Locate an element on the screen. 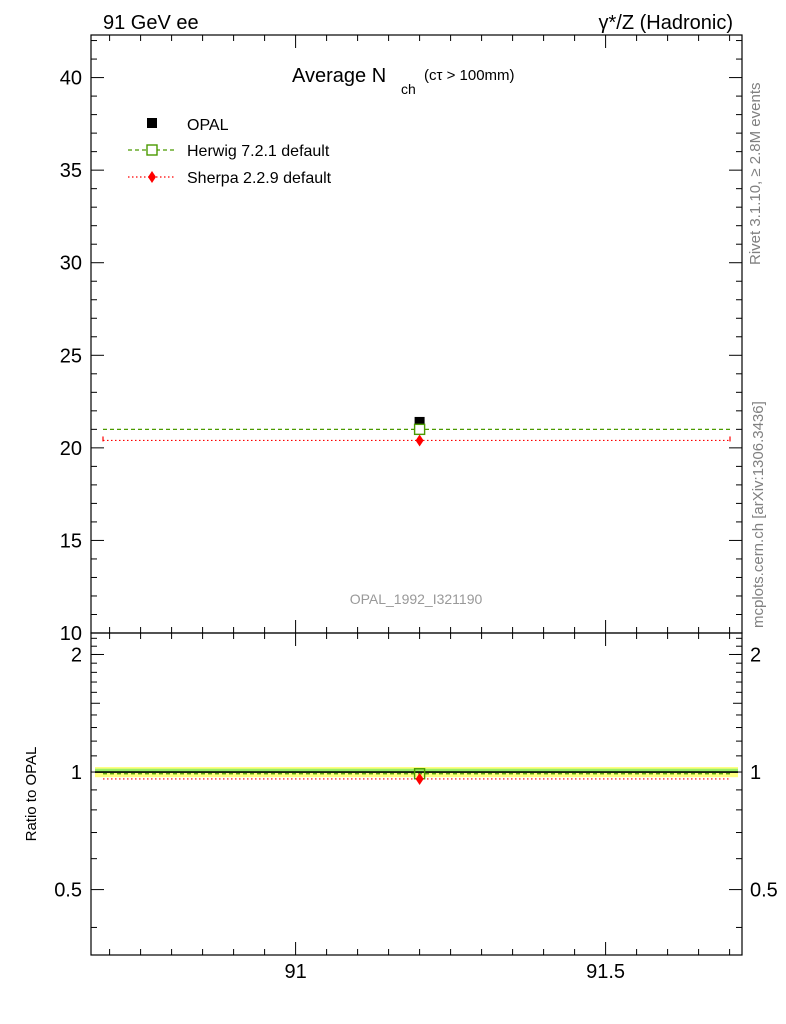  header-energy-label: 91 GeV ee is located at coordinates (151, 23).